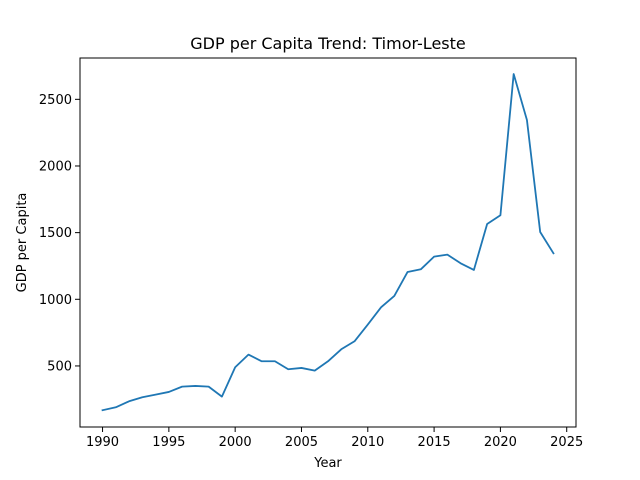 This screenshot has height=480, width=640. What do you see at coordinates (55, 300) in the screenshot?
I see `y-tick-label: 1000` at bounding box center [55, 300].